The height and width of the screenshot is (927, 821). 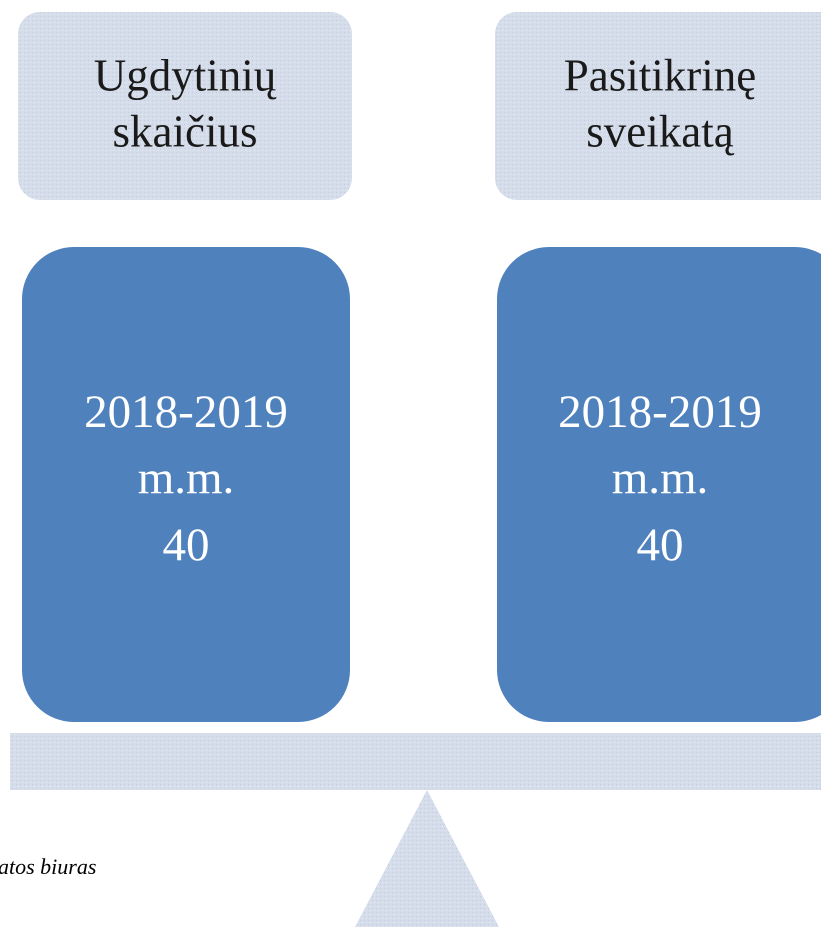 I want to click on beam, so click(x=415, y=761).